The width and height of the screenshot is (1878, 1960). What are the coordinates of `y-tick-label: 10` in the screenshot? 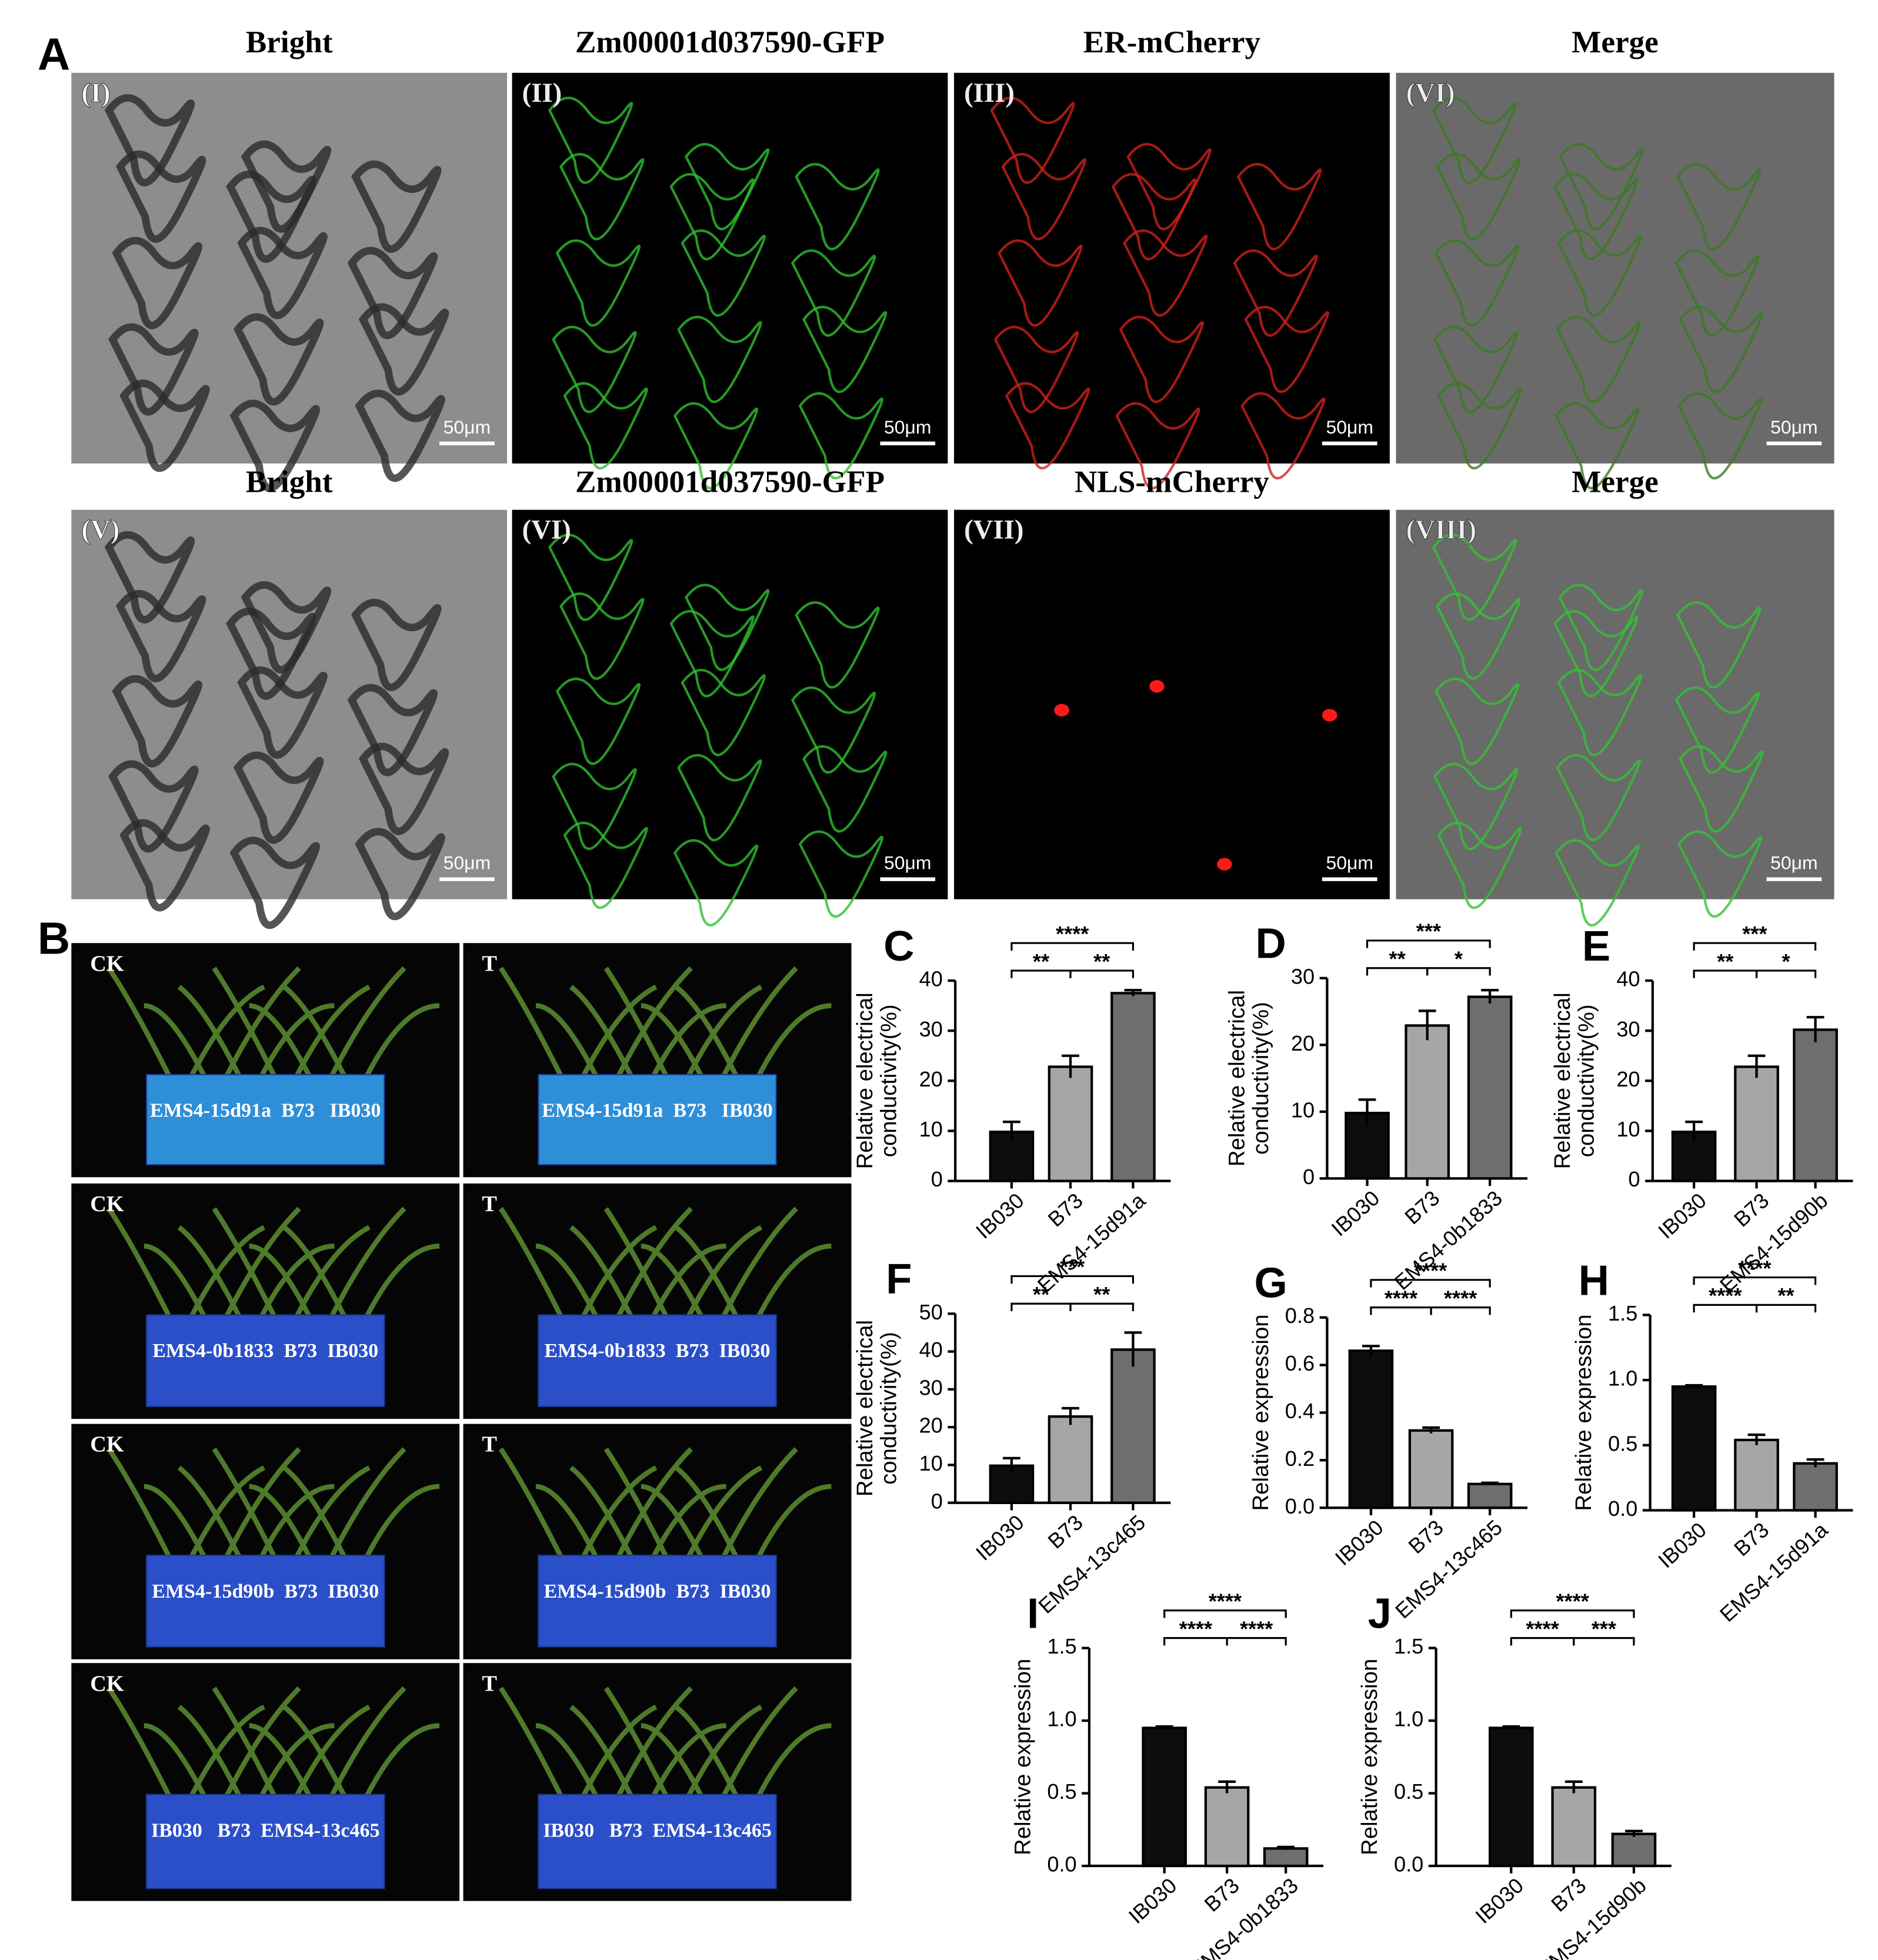 It's located at (1628, 1129).